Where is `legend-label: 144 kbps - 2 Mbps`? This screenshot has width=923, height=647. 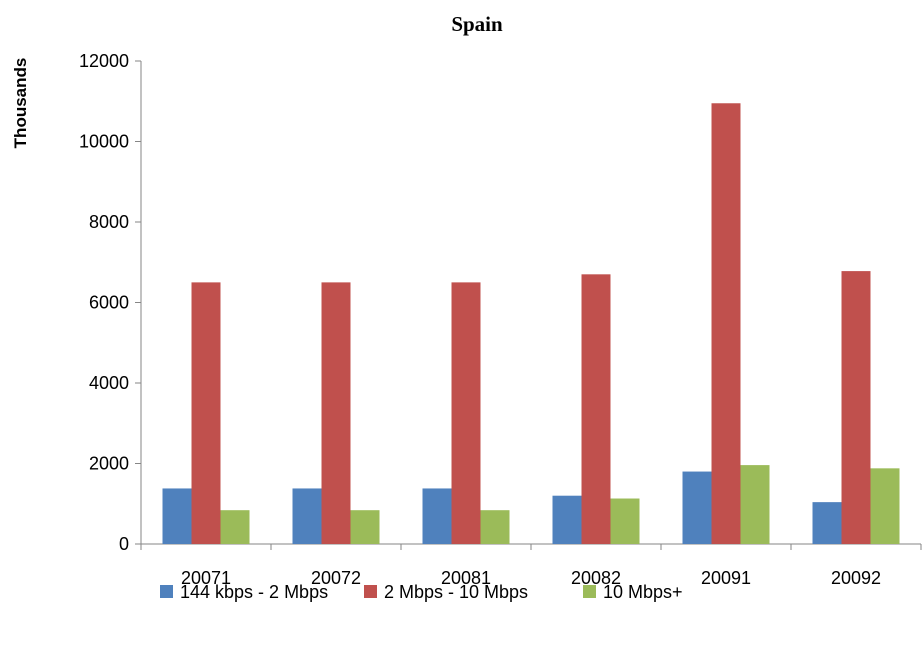 legend-label: 144 kbps - 2 Mbps is located at coordinates (254, 592).